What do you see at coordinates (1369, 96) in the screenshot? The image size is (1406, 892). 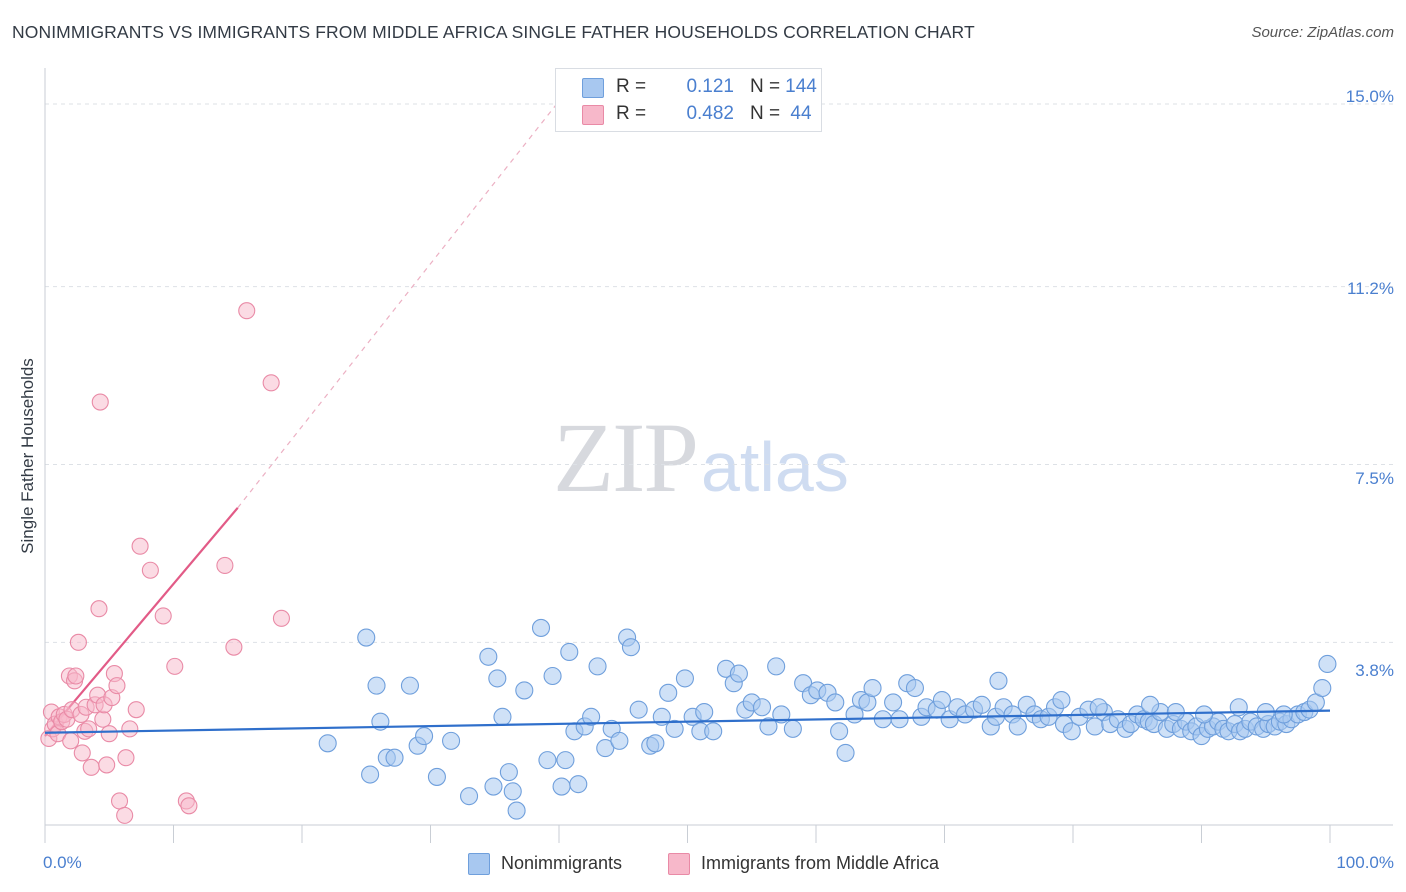 I see `y-tick-label-15: 15.0%` at bounding box center [1369, 96].